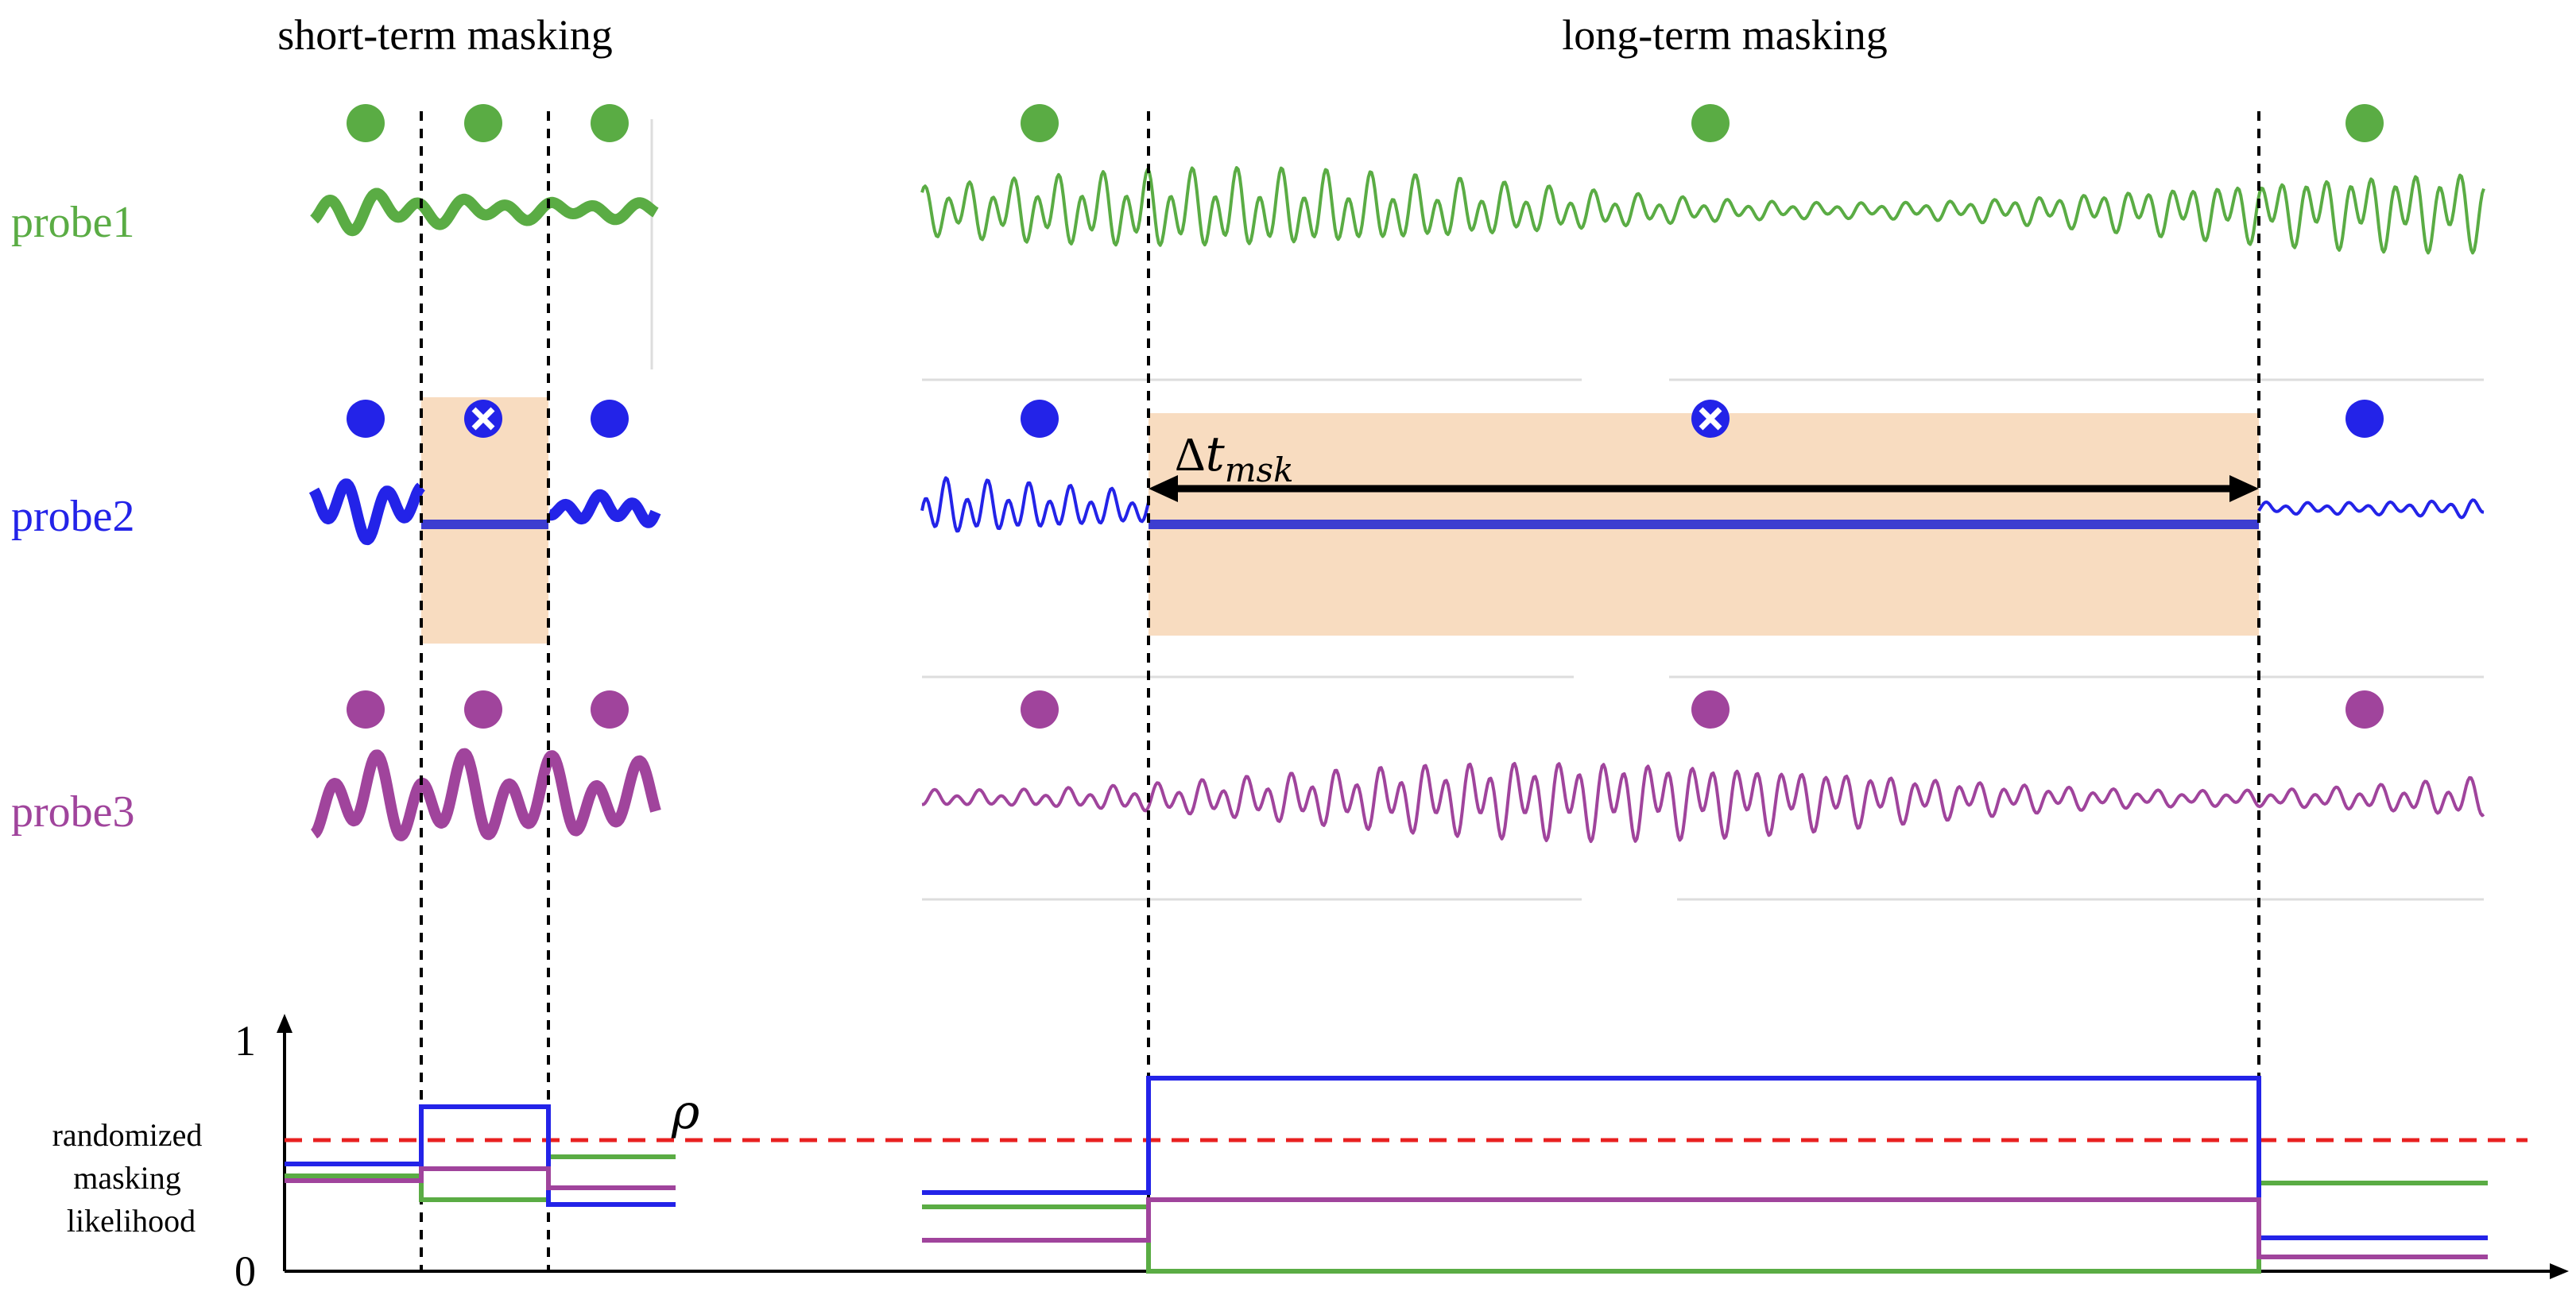  Describe the element at coordinates (1705, 1158) in the screenshot. I see `long-term-probe2-likelihood-step` at that location.